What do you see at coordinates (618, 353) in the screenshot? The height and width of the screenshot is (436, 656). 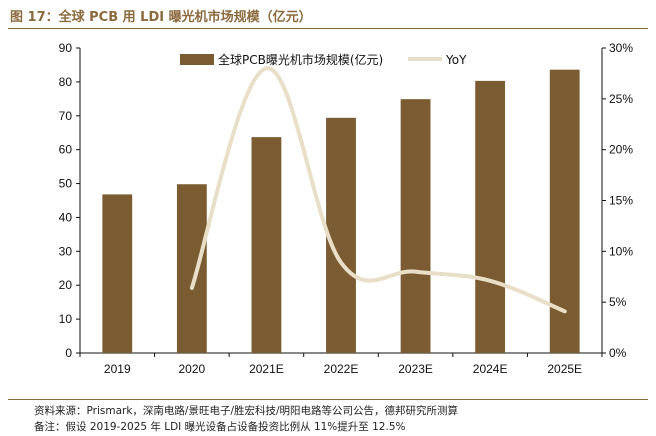 I see `right-tick-label: 0%` at bounding box center [618, 353].